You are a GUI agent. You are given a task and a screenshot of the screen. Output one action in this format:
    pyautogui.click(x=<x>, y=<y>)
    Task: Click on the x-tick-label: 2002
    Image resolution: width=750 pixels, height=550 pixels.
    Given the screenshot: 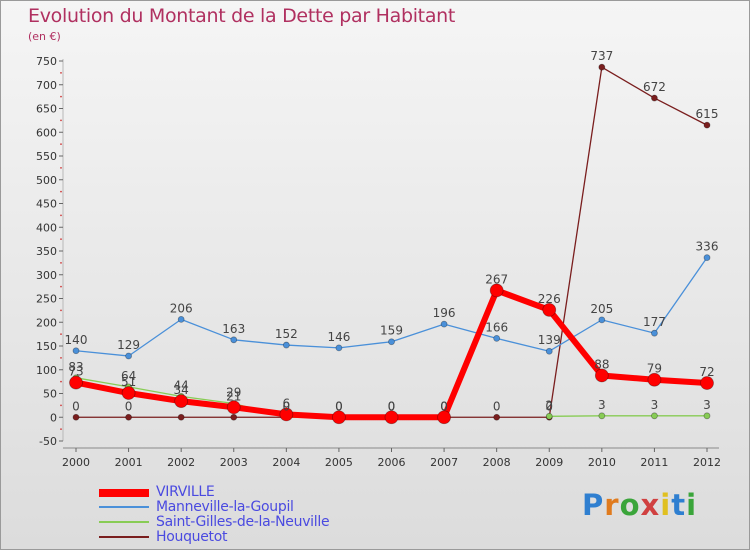 What is the action you would take?
    pyautogui.click(x=181, y=462)
    